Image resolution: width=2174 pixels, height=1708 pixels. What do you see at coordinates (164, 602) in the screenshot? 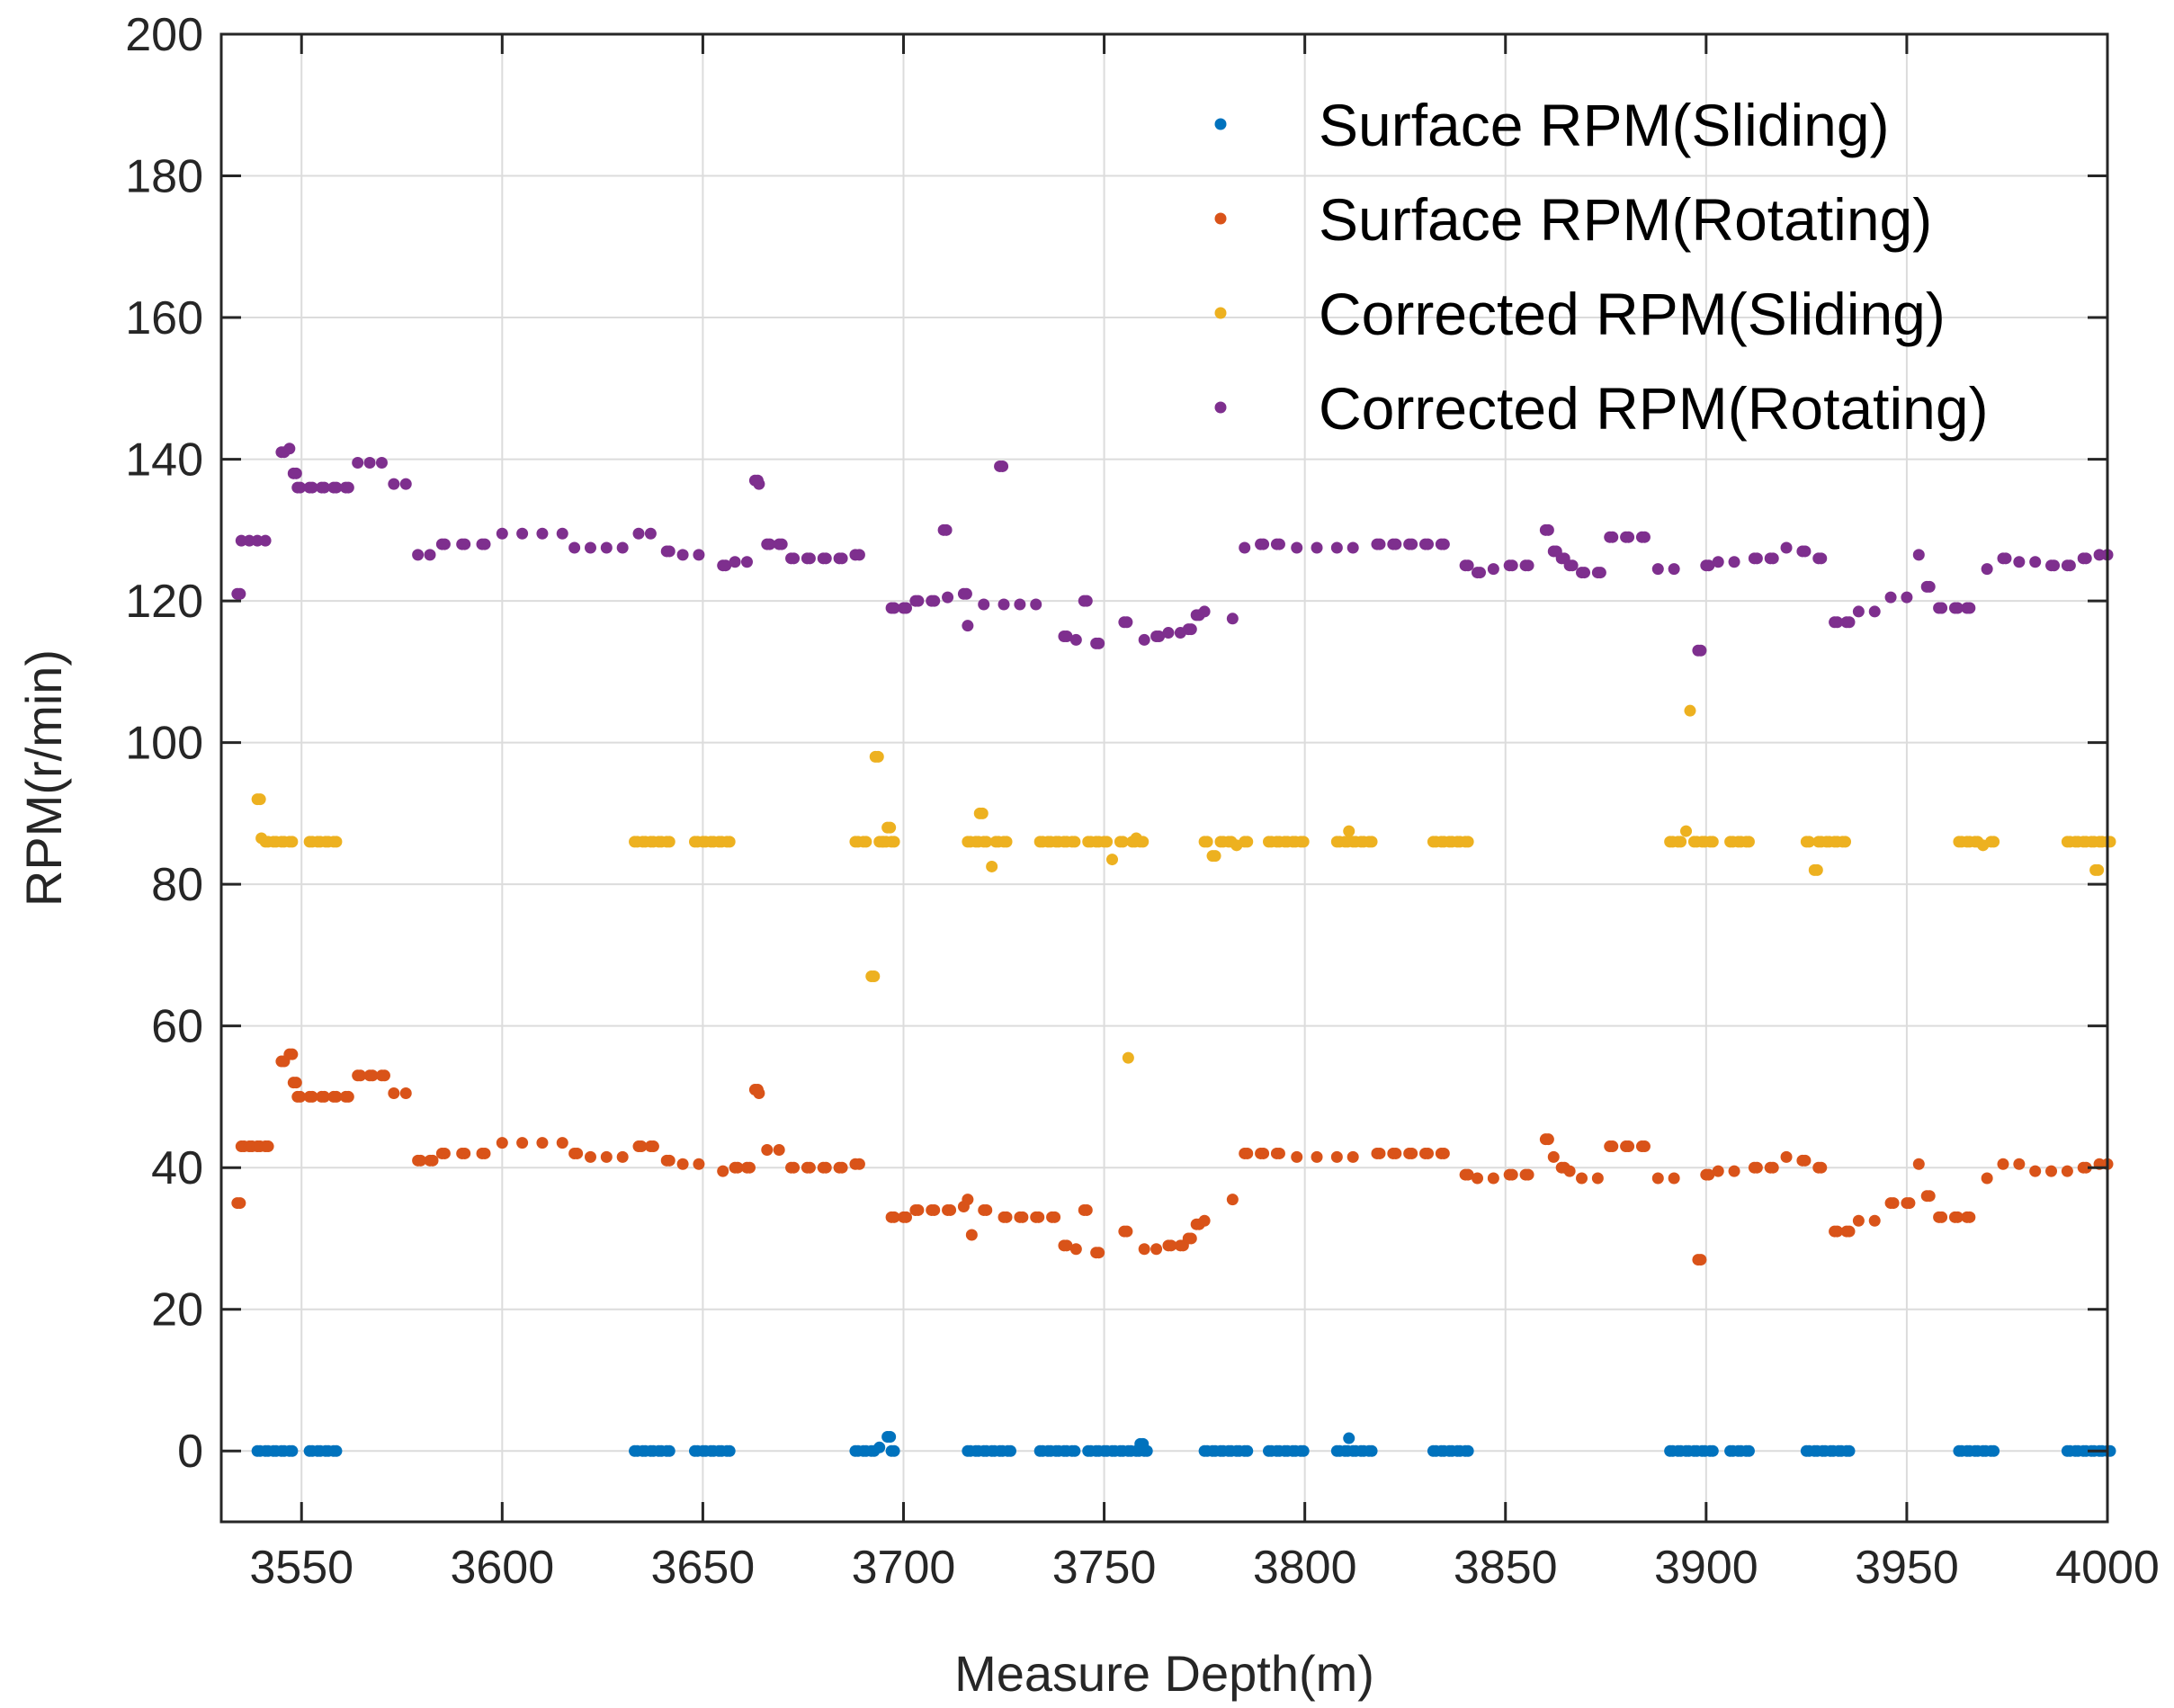
I see `y-tick-label: 120` at bounding box center [164, 602].